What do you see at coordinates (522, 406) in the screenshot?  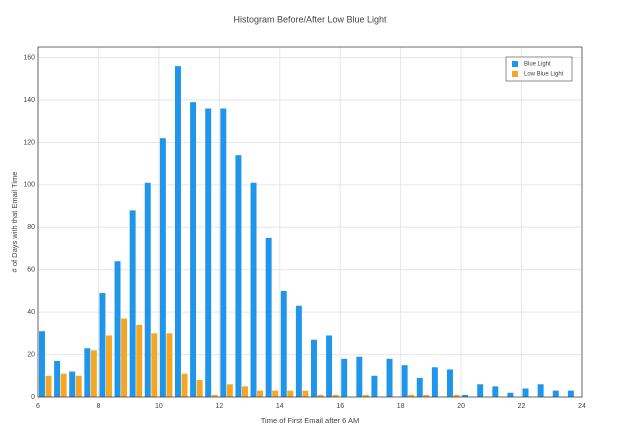 I see `x-tick-label: 22` at bounding box center [522, 406].